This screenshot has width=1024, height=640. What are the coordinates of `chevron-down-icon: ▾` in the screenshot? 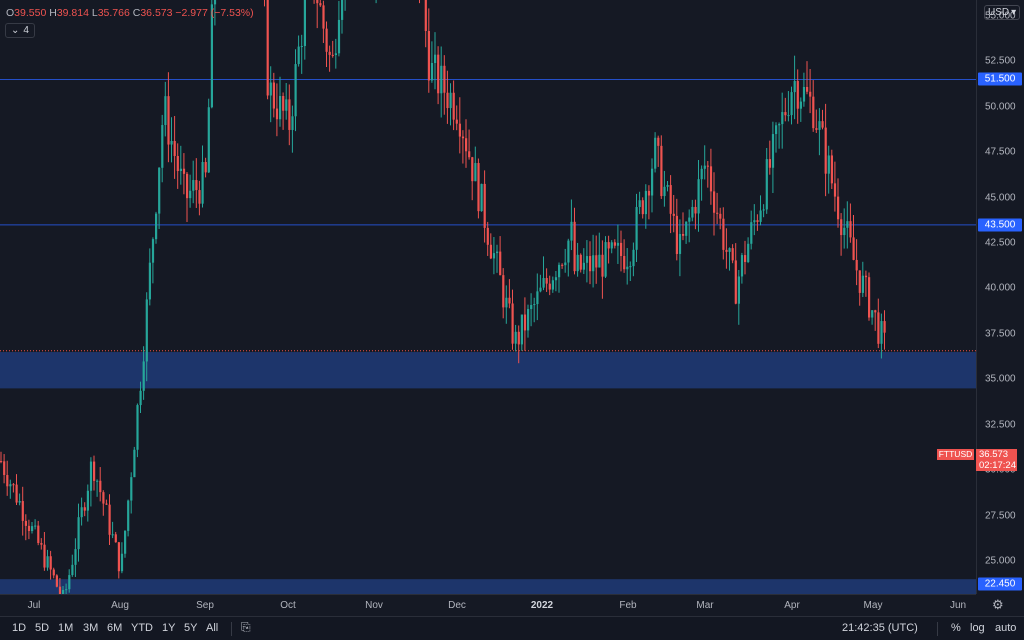 It's located at (1014, 12).